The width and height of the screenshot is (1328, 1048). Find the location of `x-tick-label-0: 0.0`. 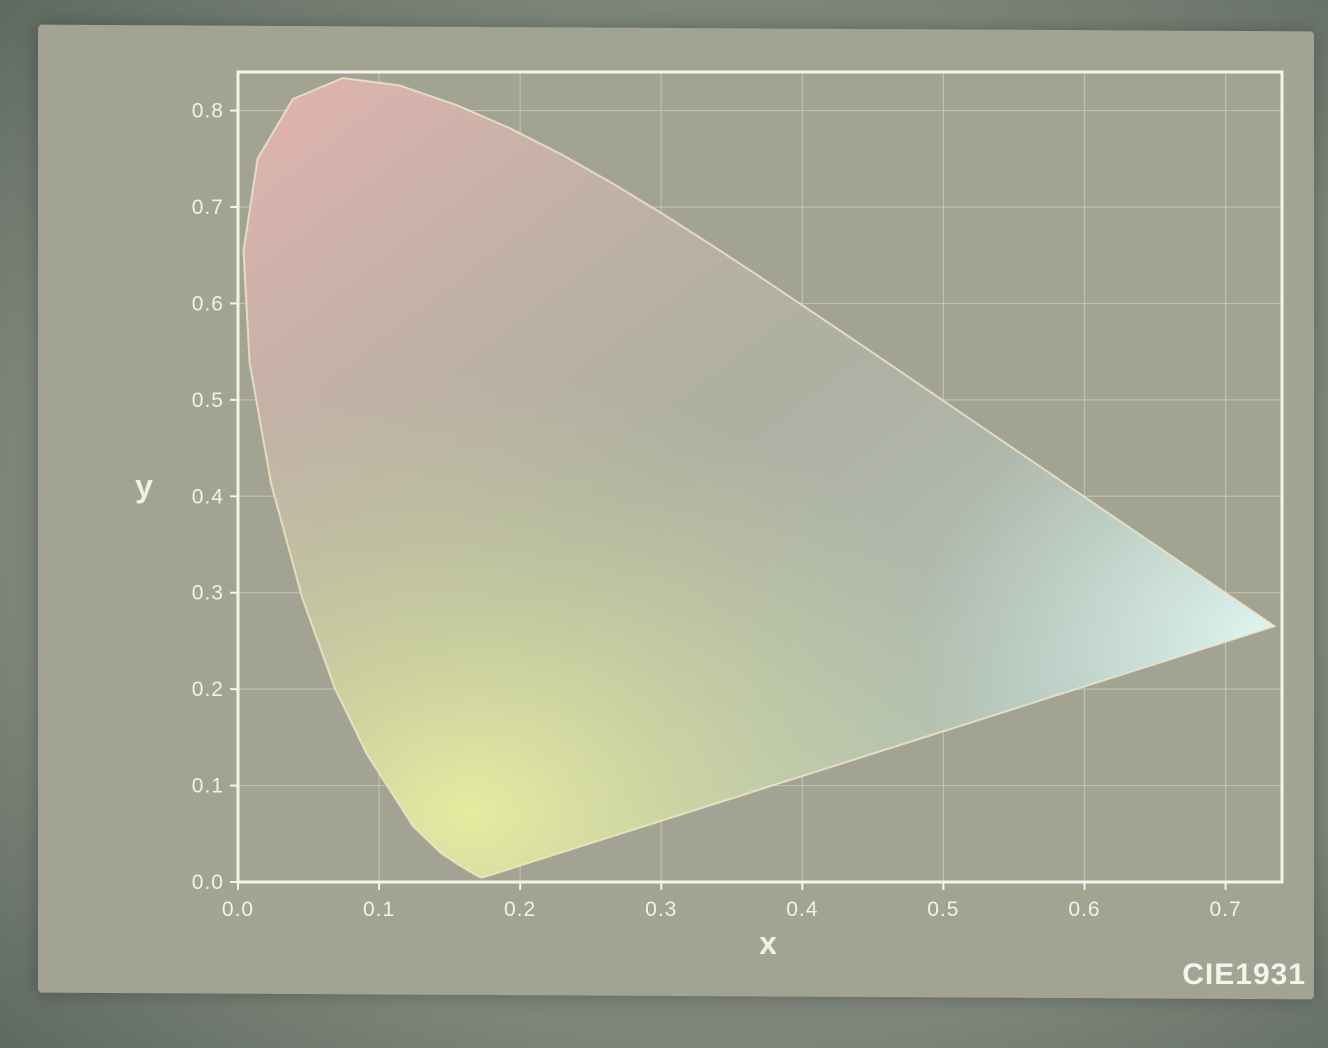

x-tick-label-0: 0.0 is located at coordinates (238, 909).